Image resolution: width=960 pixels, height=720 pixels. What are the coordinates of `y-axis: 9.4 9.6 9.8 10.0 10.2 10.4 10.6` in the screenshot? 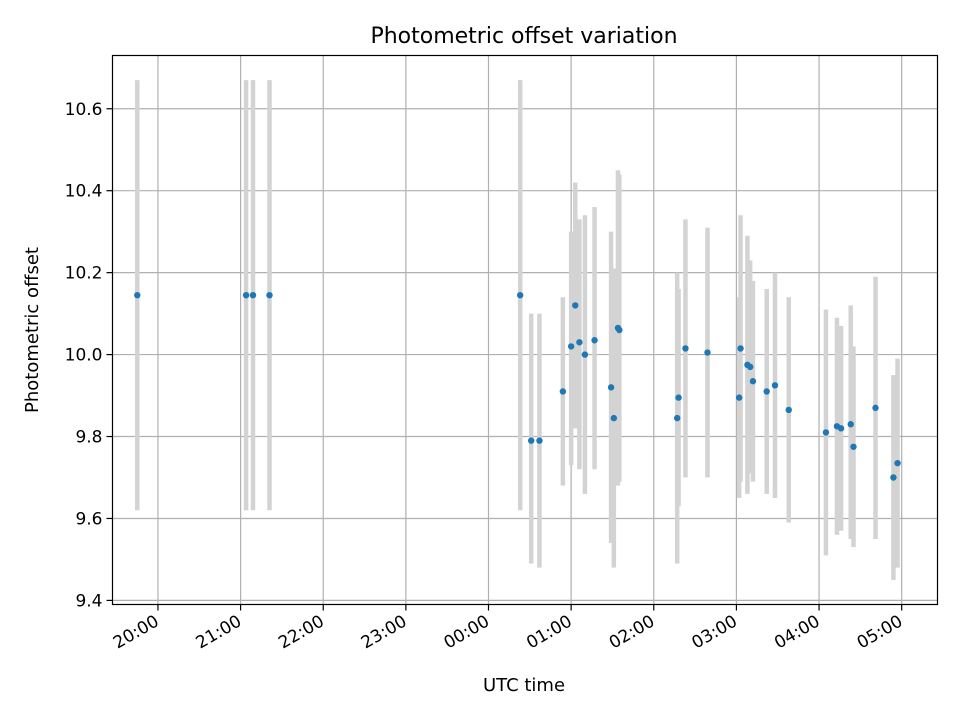 It's located at (89, 355).